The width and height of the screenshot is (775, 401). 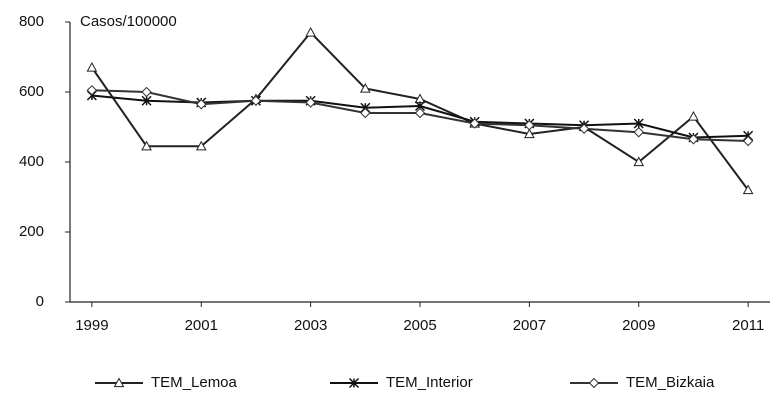 I want to click on x-tick-label: 1999, so click(x=91, y=325).